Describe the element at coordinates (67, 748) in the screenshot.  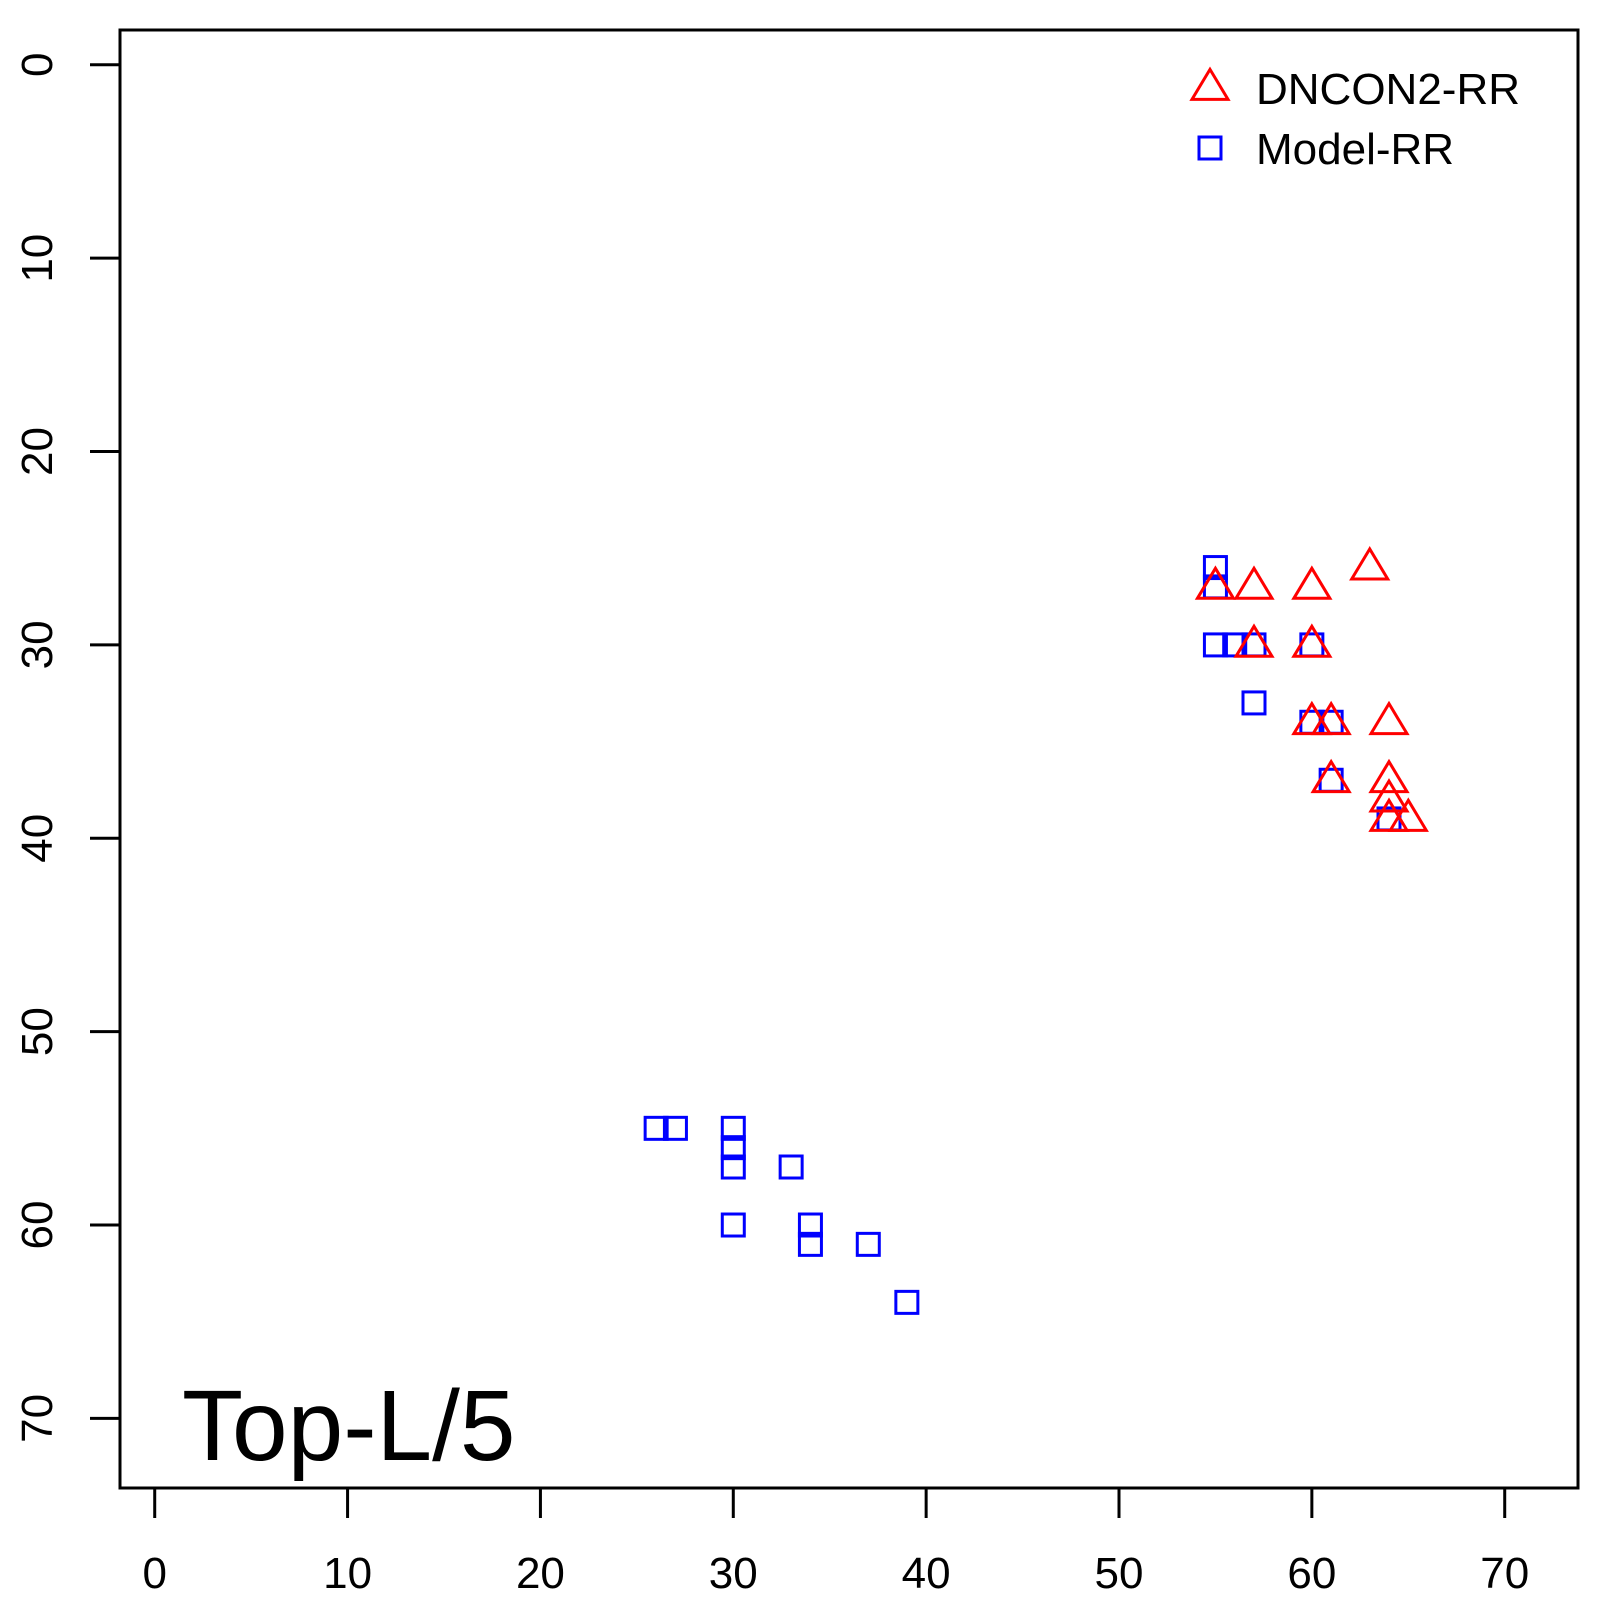
I see `y-axis: 0 10 20 30 40 50 60 70` at that location.